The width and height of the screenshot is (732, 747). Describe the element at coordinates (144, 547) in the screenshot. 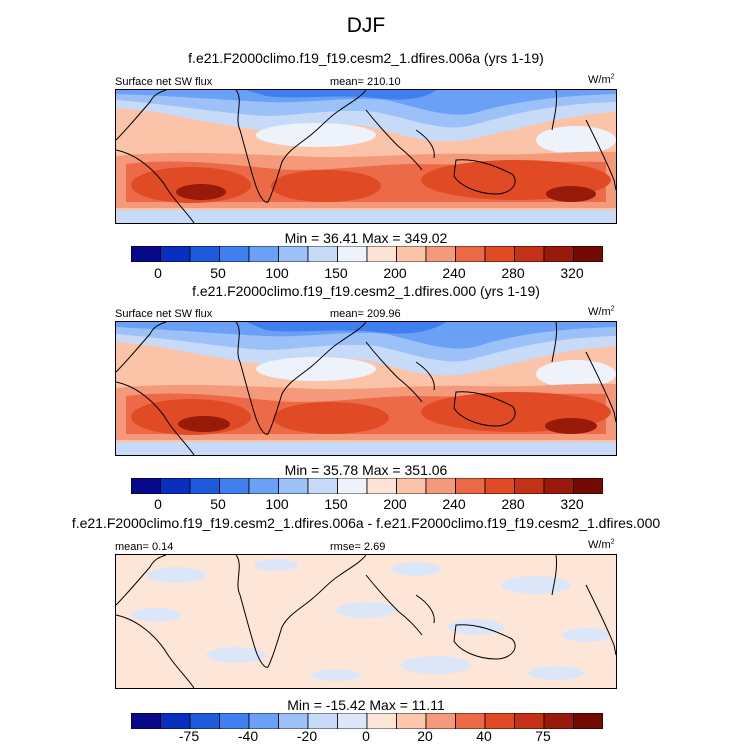

I see `panel3-mean-label: mean= 0.14` at that location.